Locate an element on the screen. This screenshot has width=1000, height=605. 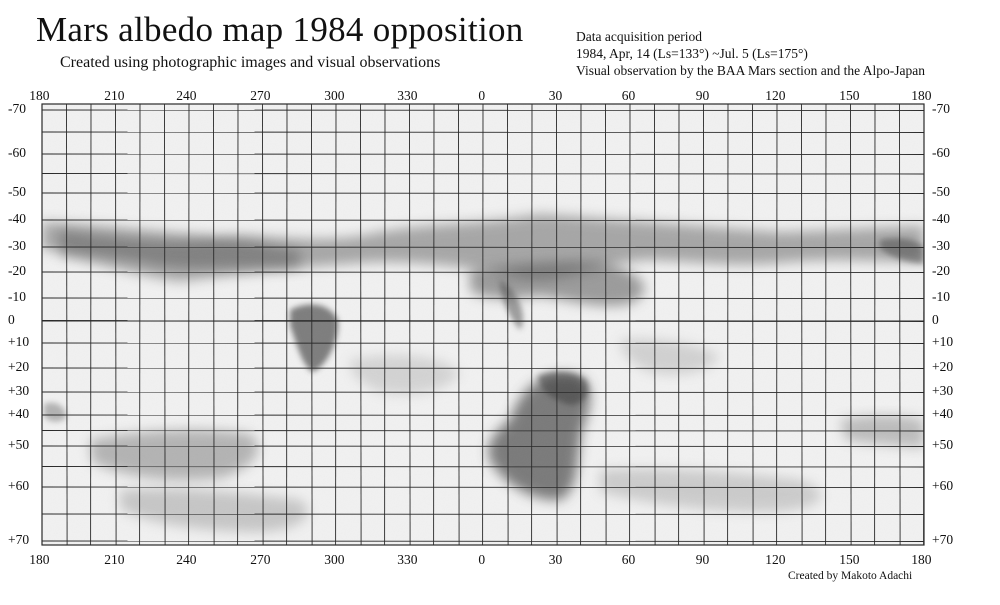
map-title: Mars albedo map 1984 opposition is located at coordinates (280, 29).